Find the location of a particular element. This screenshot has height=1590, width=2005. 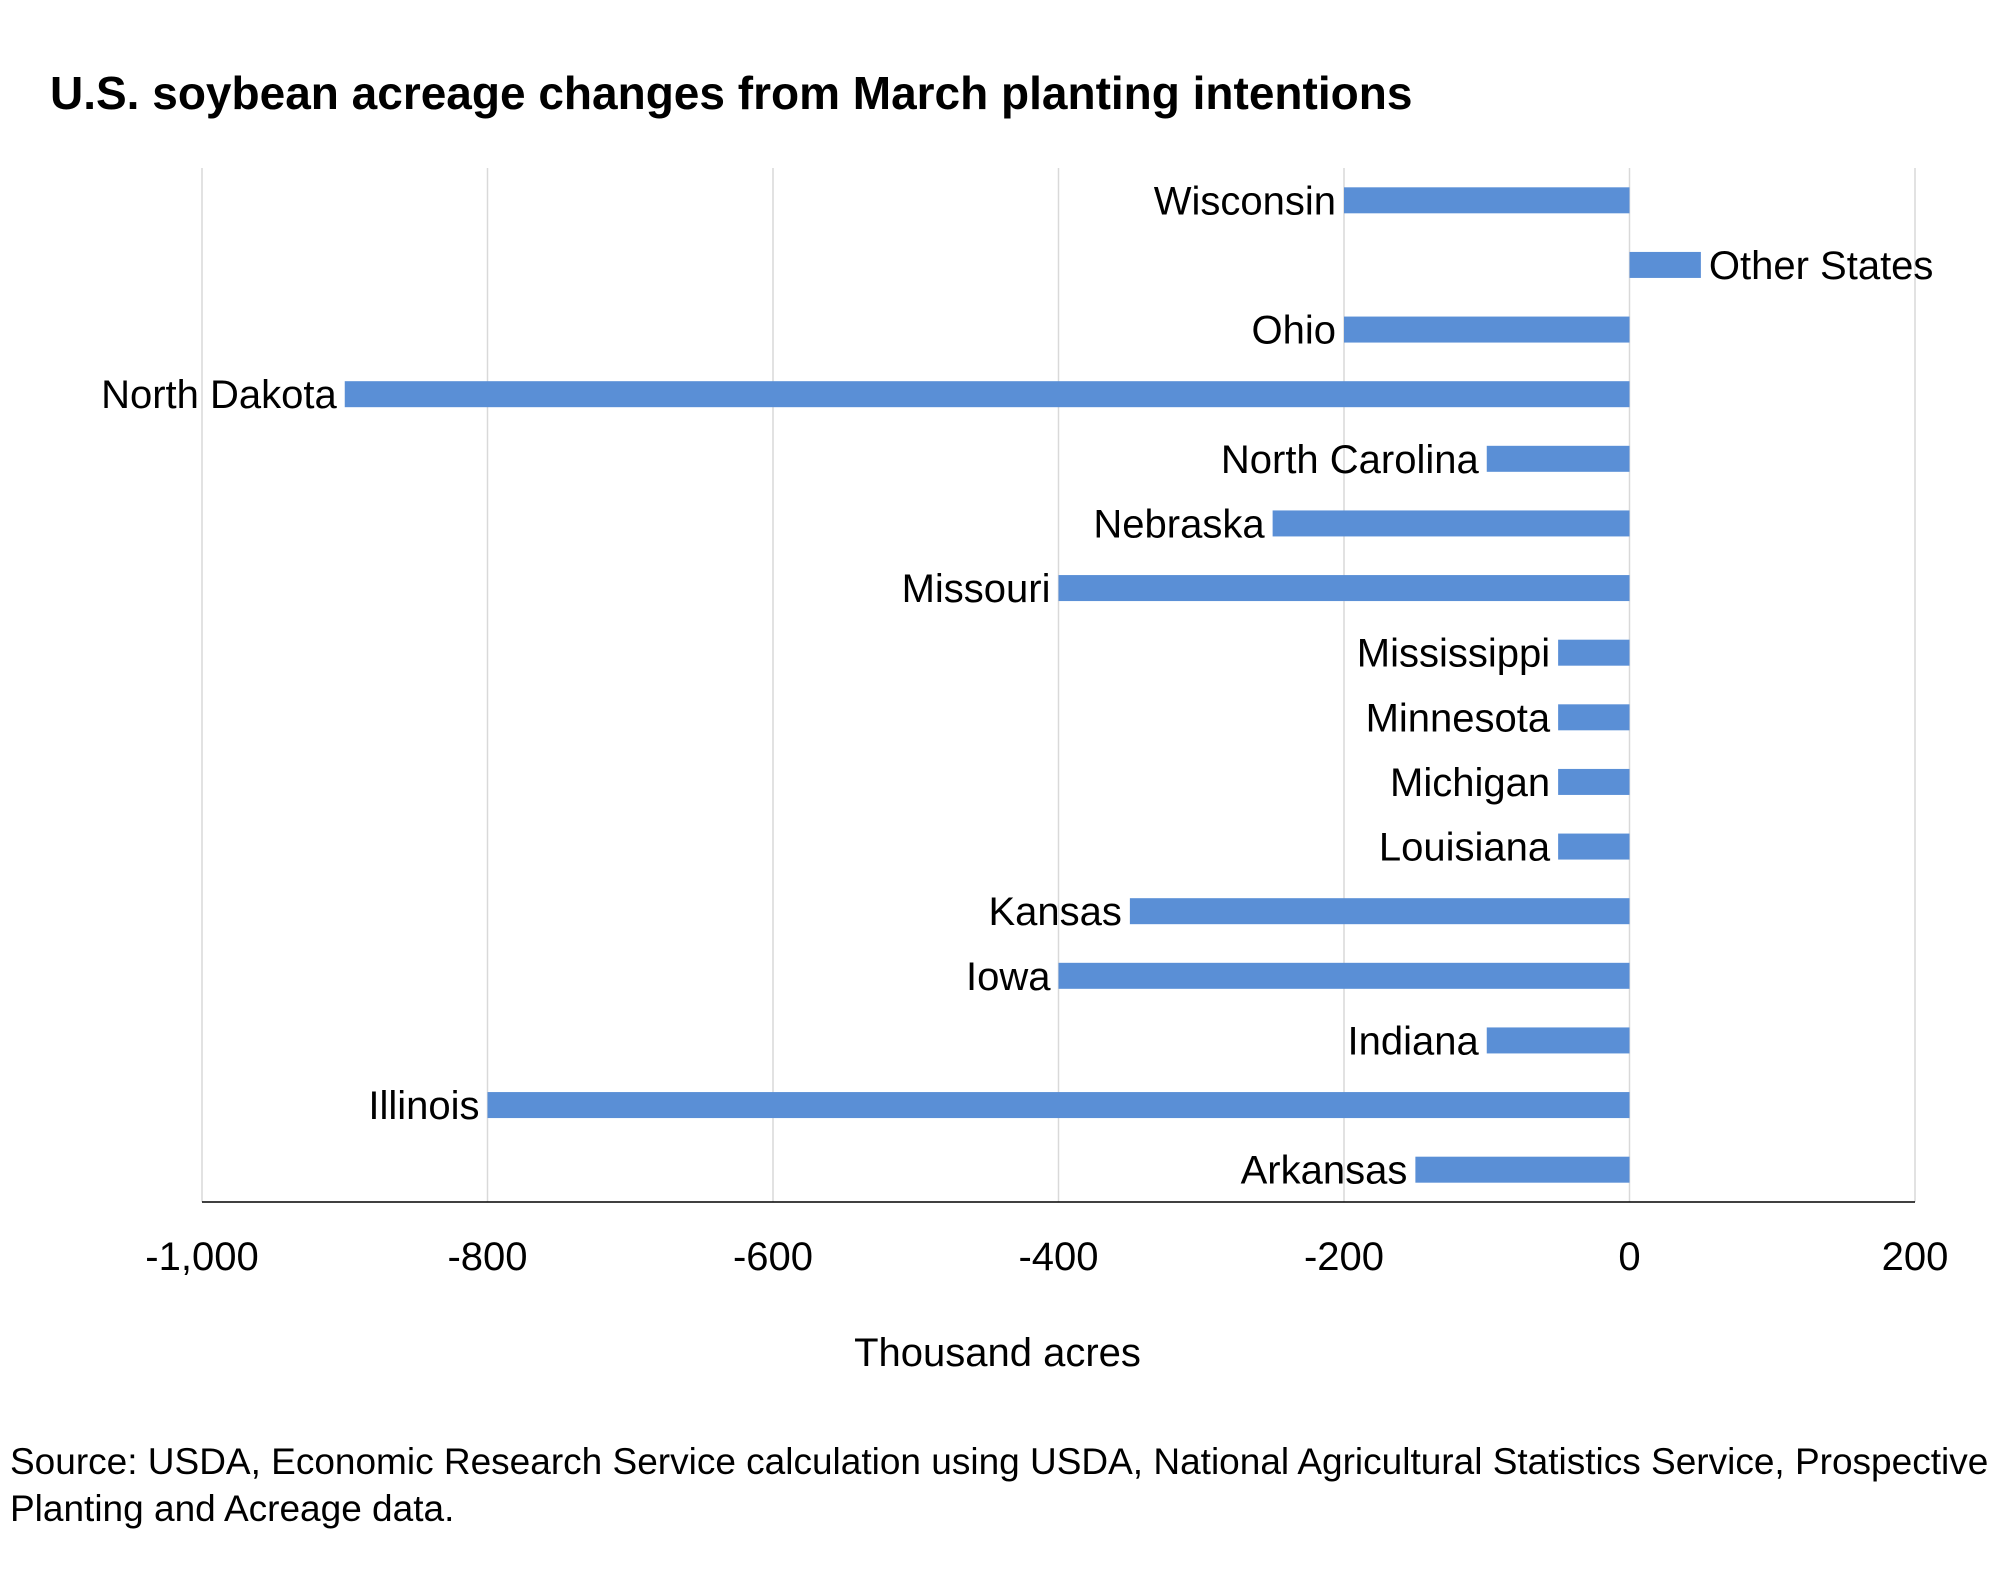

bar-label-arkansas: Arkansas is located at coordinates (1324, 1171).